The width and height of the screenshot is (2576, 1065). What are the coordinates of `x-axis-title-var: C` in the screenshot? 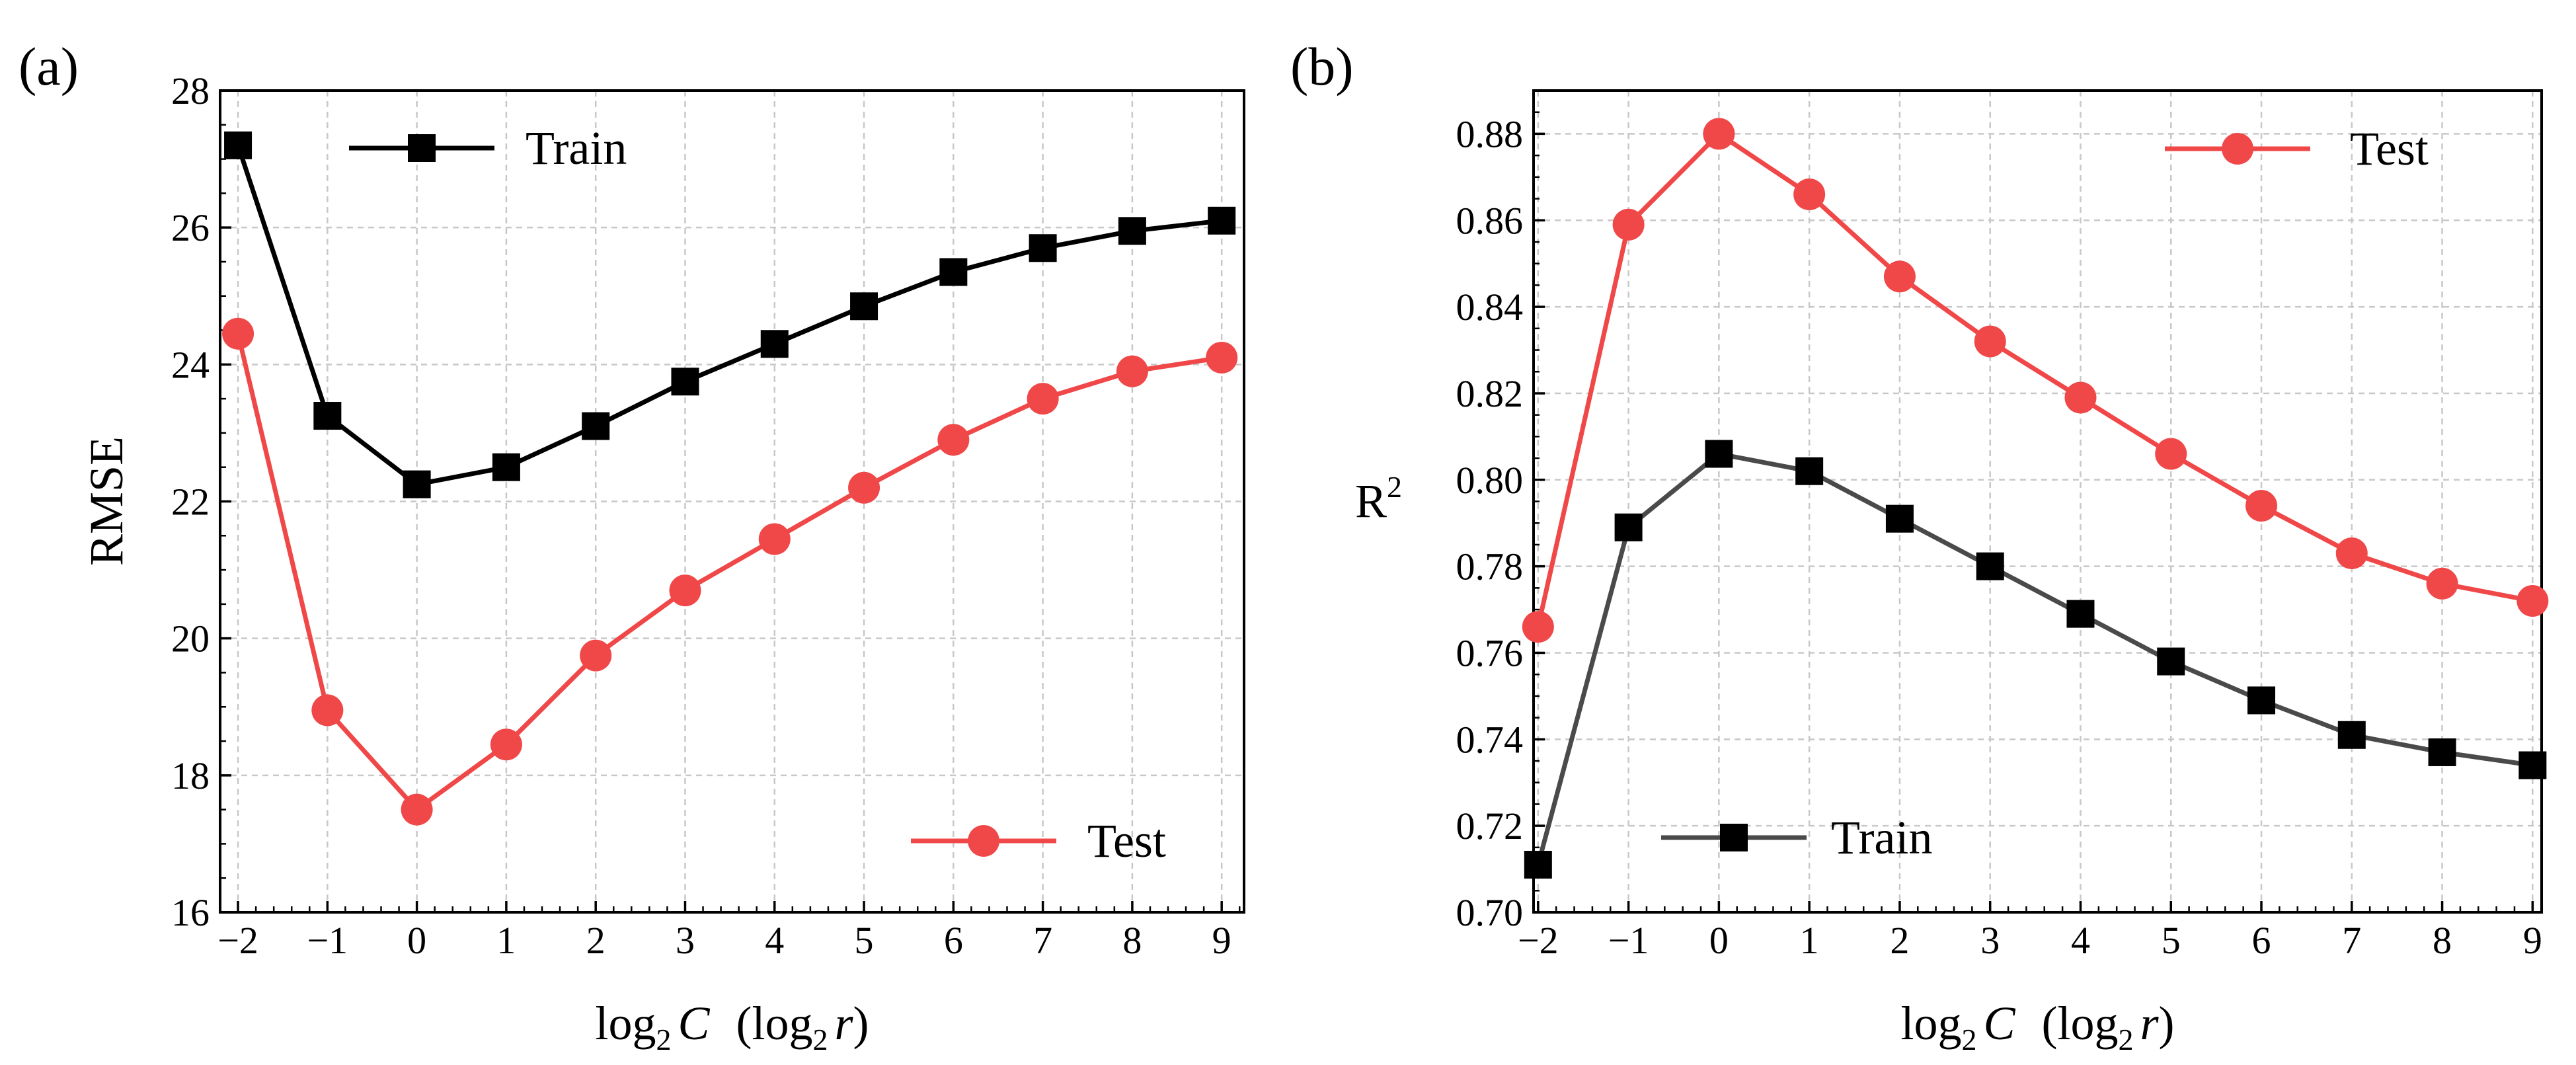 It's located at (1999, 1023).